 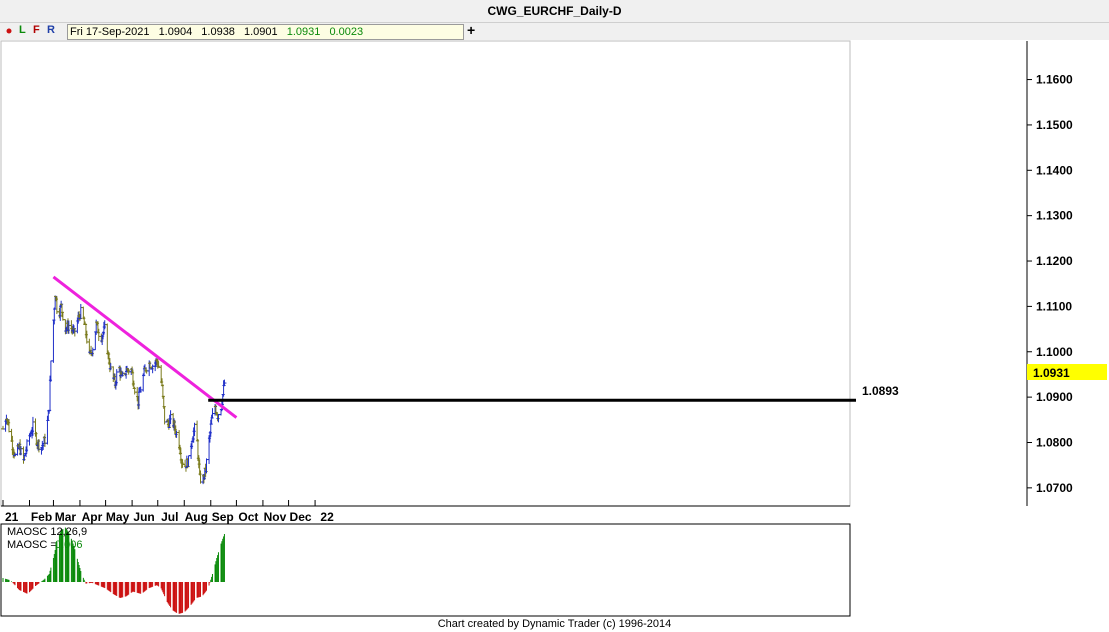 What do you see at coordinates (143, 517) in the screenshot?
I see `x-tick-label: Jun` at bounding box center [143, 517].